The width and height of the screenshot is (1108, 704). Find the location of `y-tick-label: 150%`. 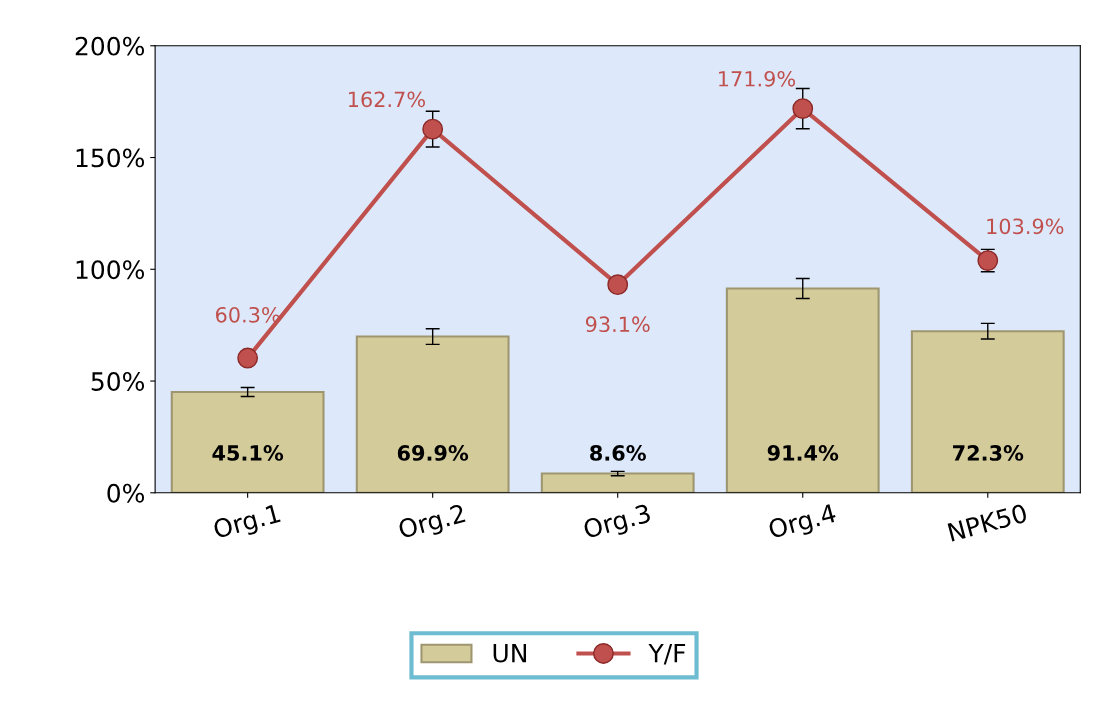

y-tick-label: 150% is located at coordinates (110, 158).